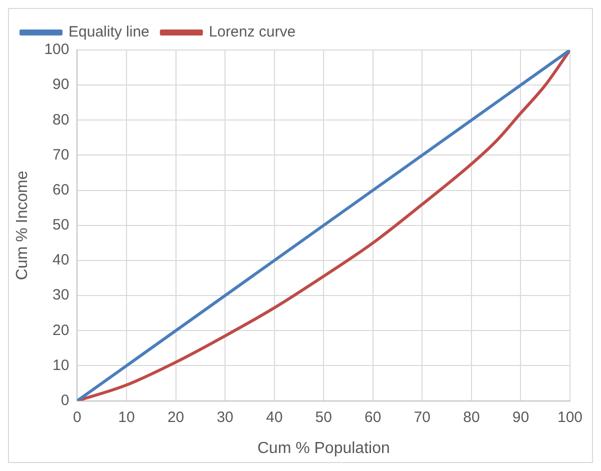 The image size is (601, 471). I want to click on legend-label: Lorenz curve, so click(252, 32).